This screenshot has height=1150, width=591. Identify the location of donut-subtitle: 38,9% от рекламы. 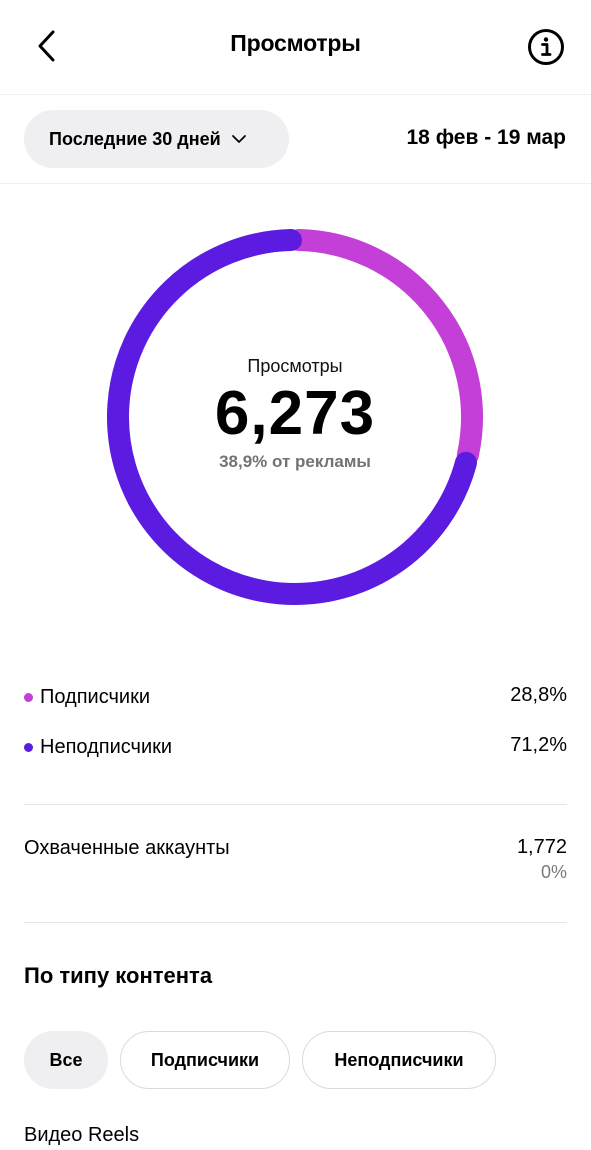
(295, 462).